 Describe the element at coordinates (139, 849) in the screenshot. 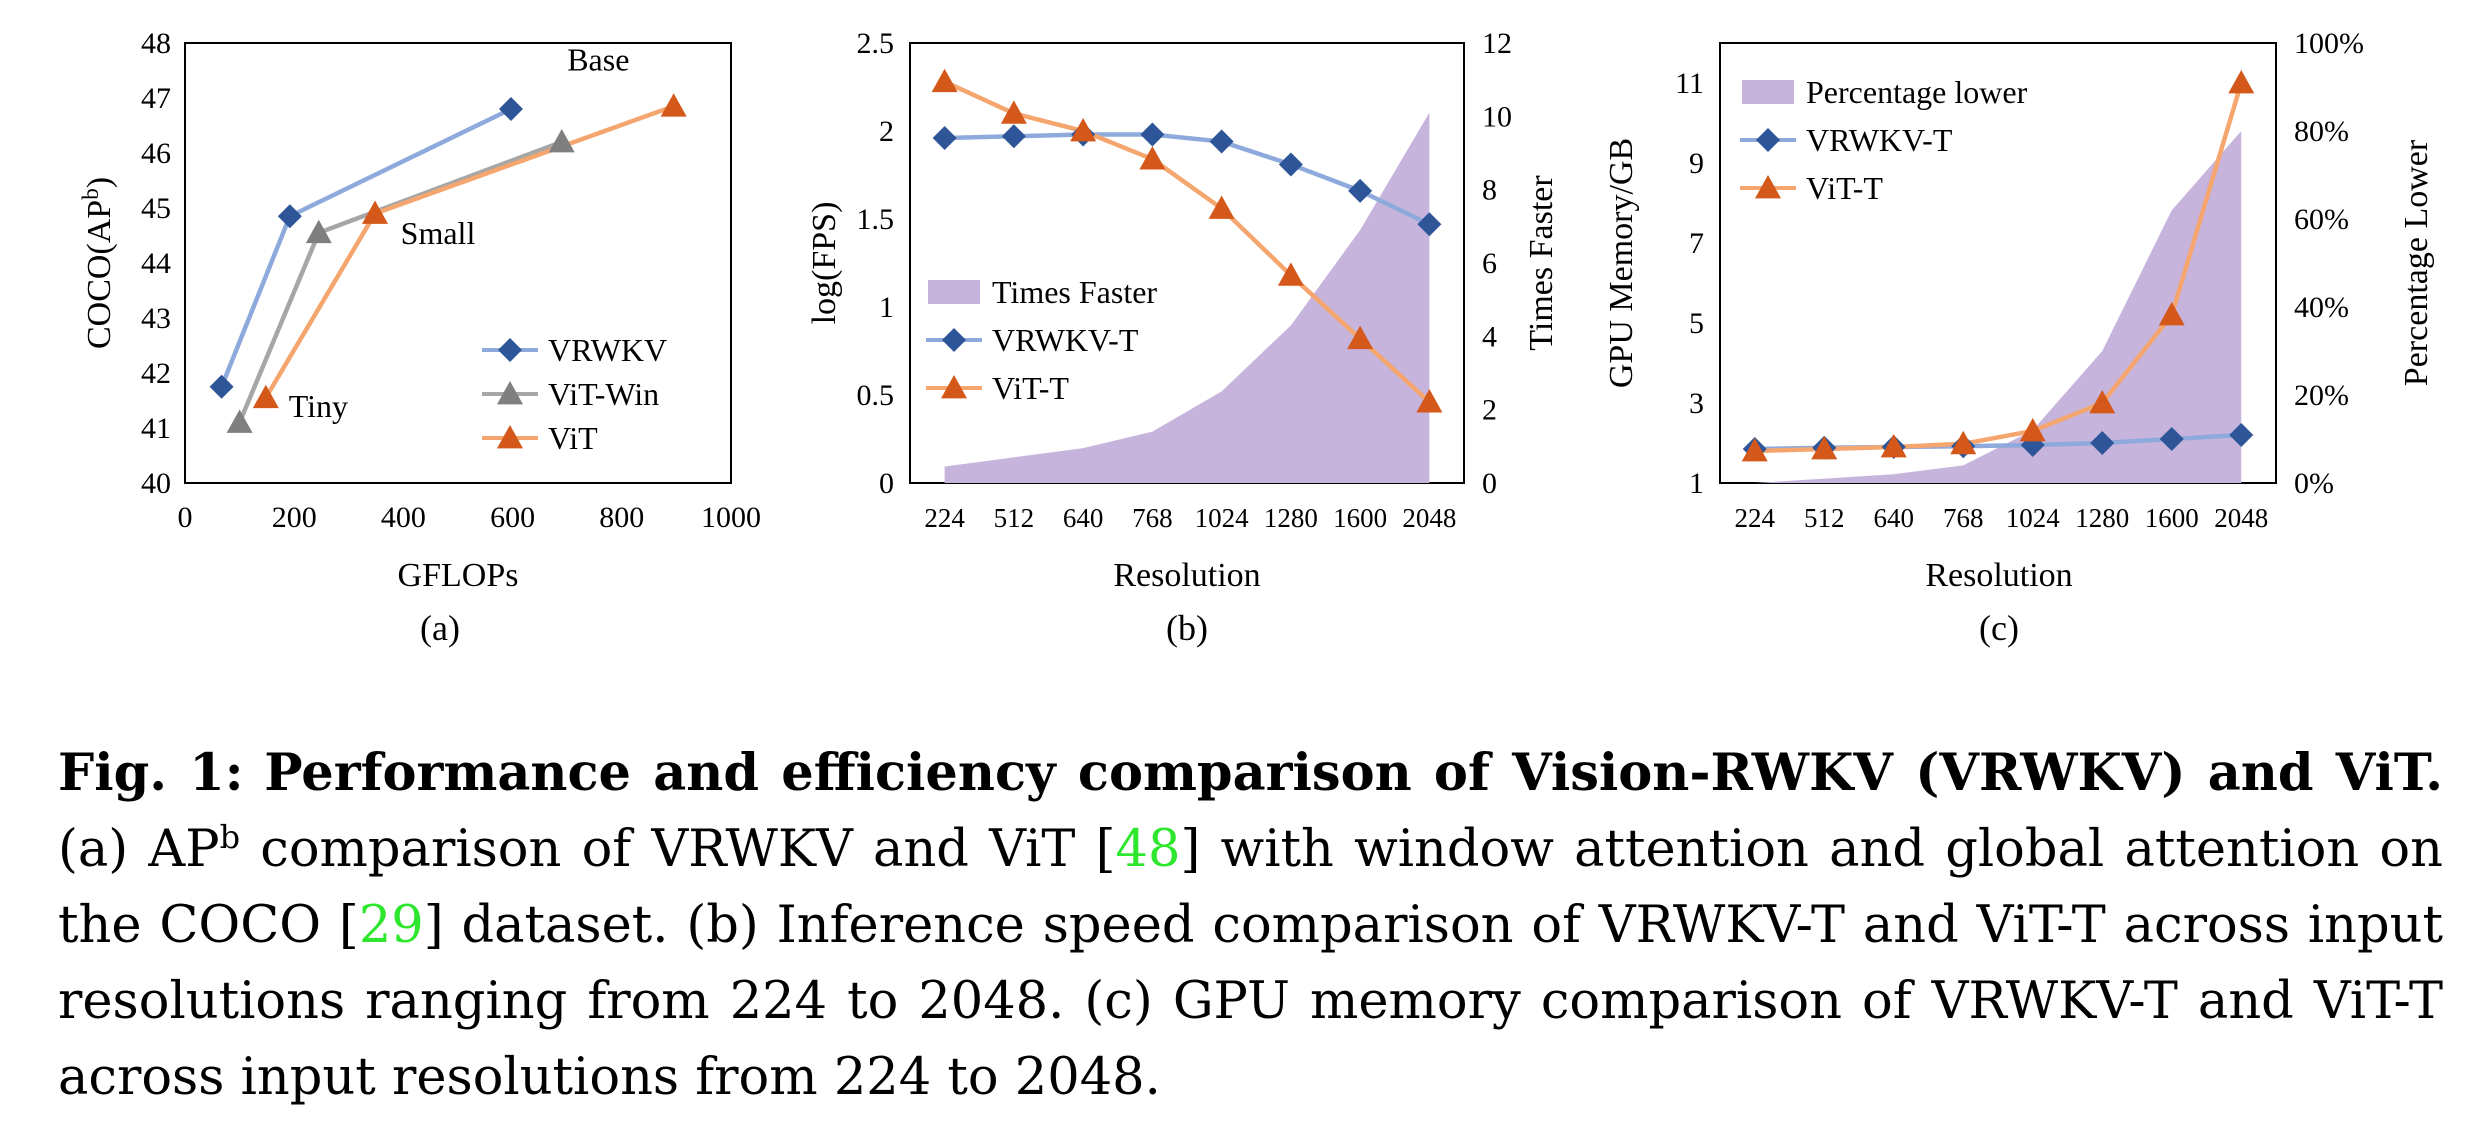

I see `caption-part-a-prefix: (a) AP` at that location.